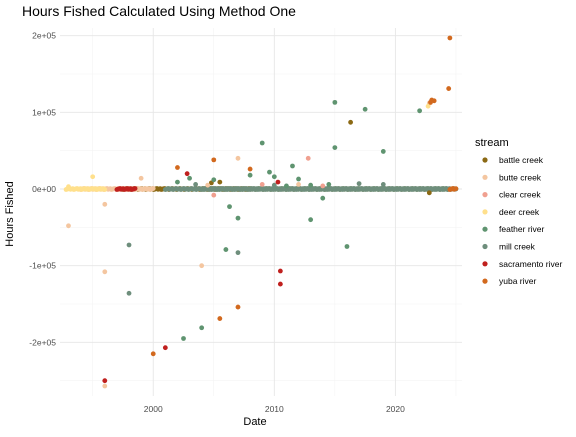  I want to click on legend-item: yuba river, so click(509, 281).